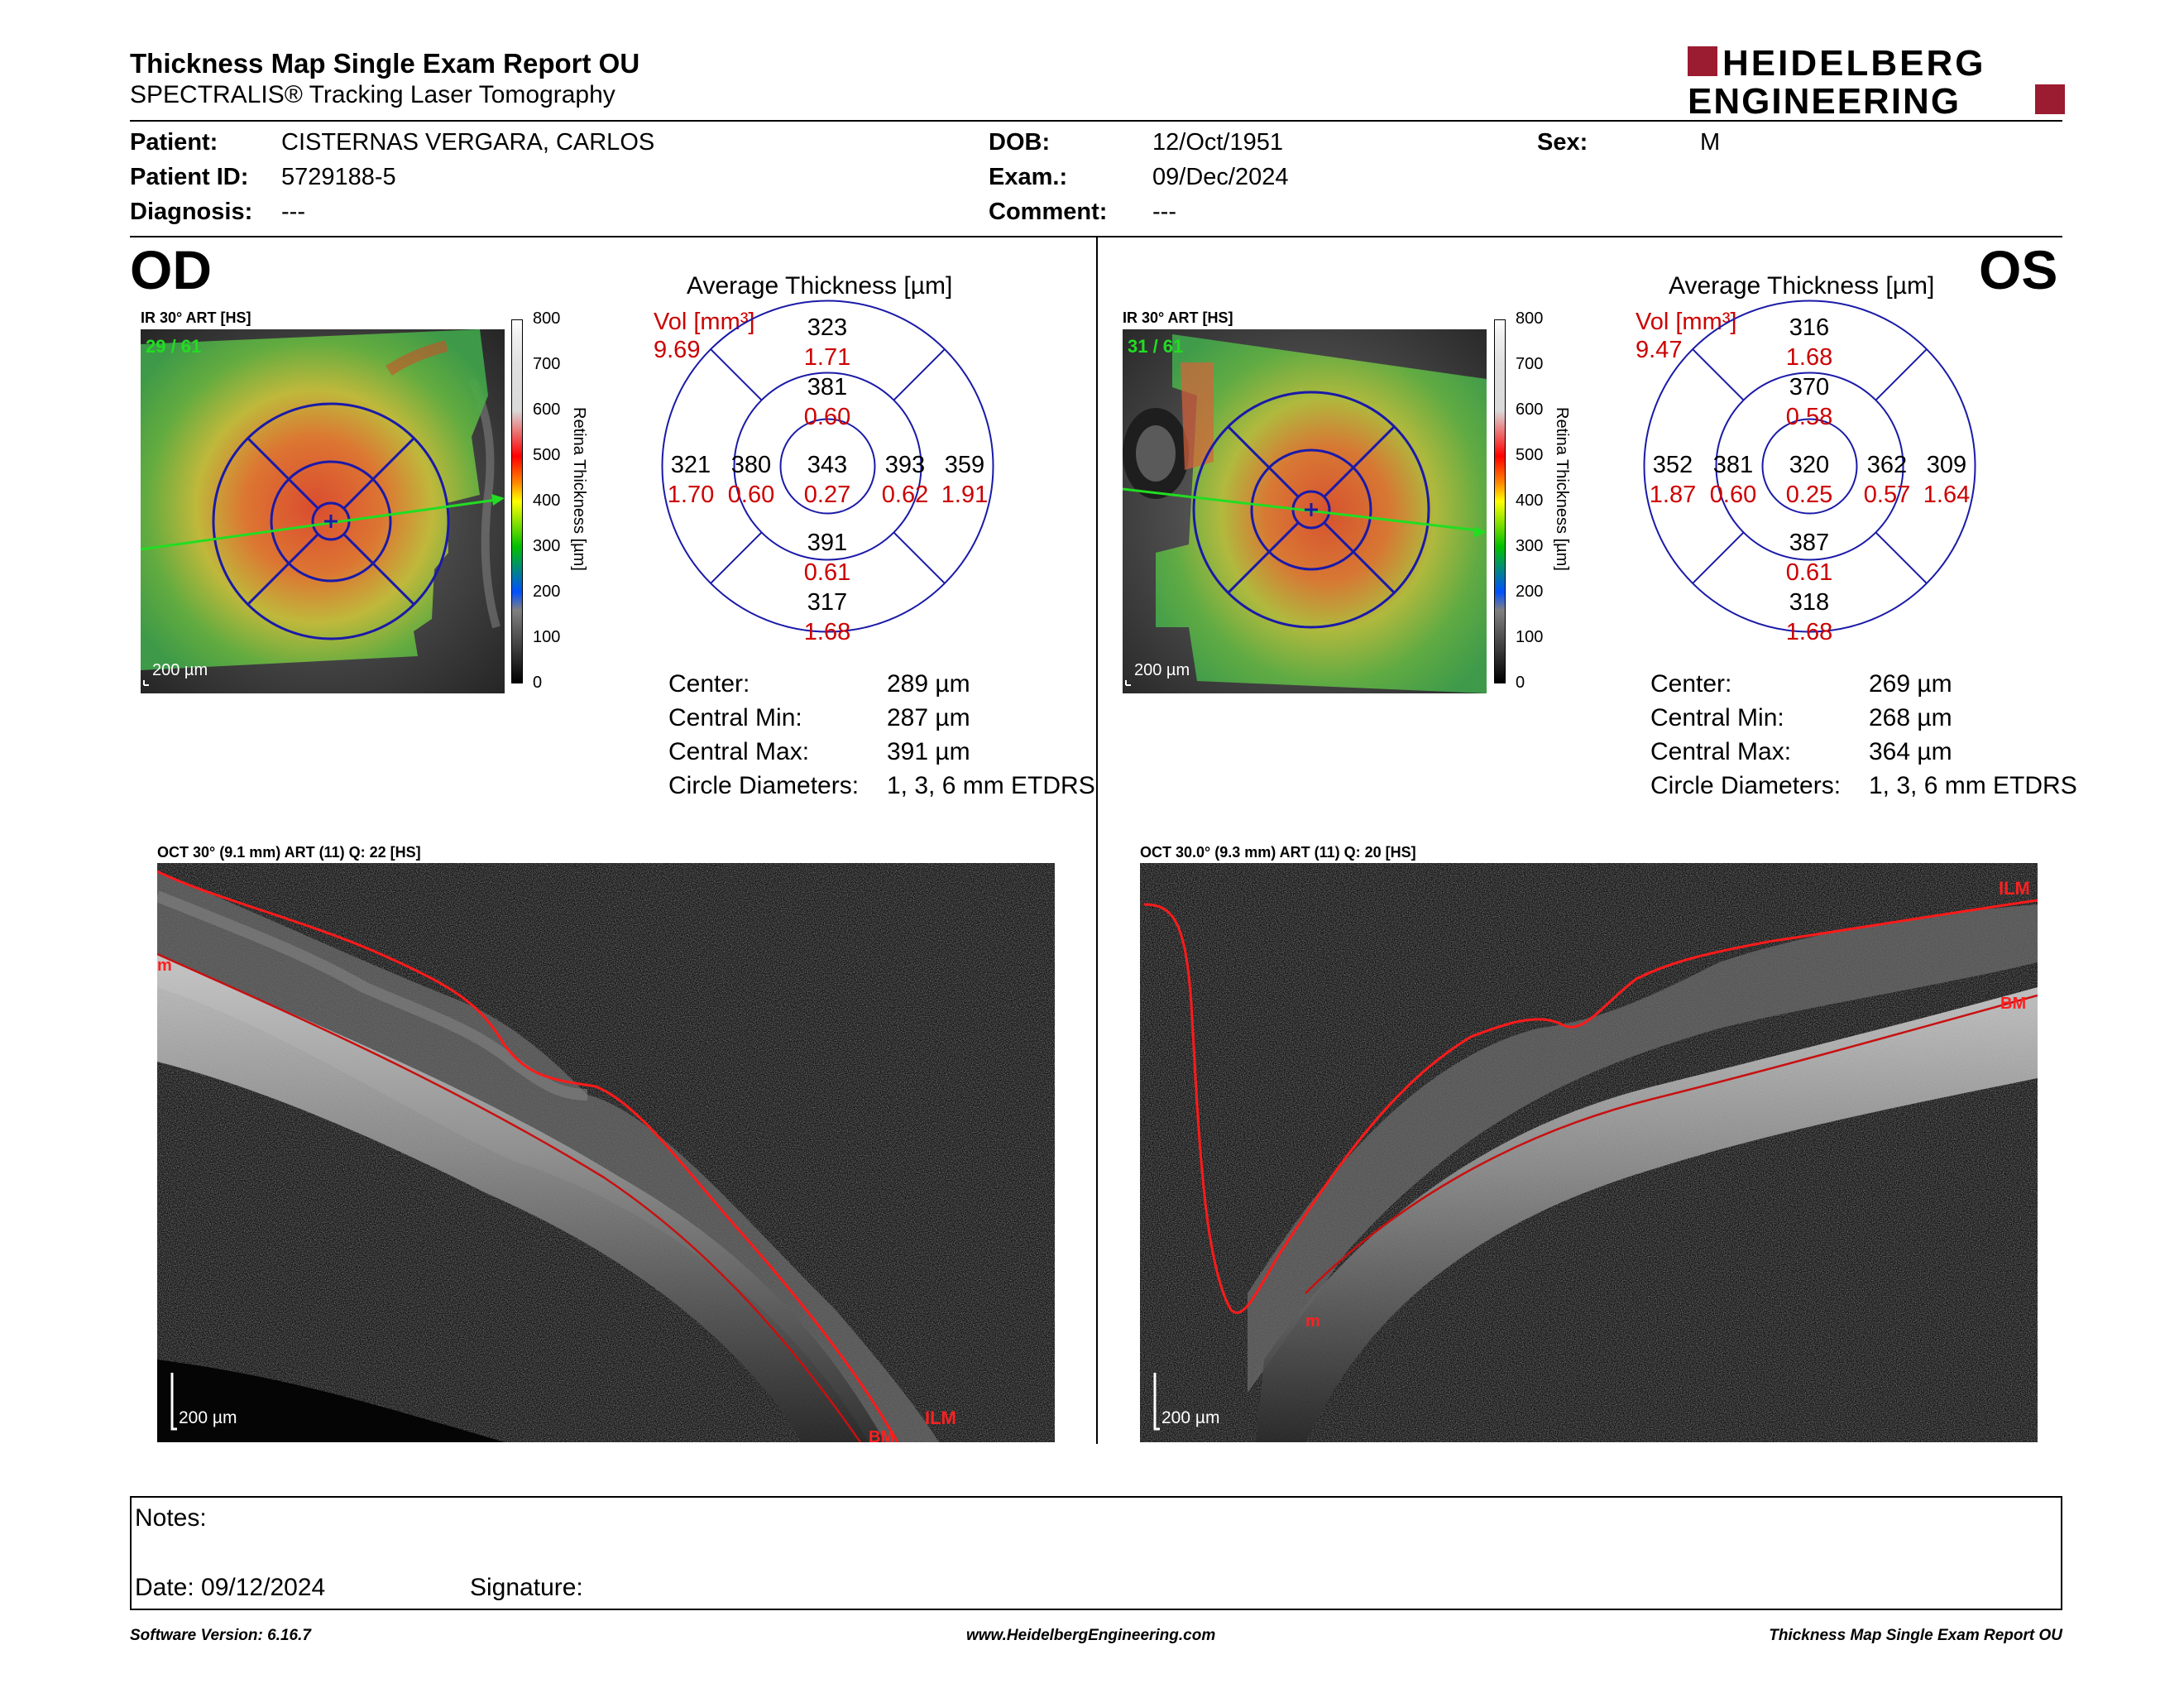 The image size is (2184, 1688). I want to click on os-outer-right-volume: 1.64, so click(1947, 495).